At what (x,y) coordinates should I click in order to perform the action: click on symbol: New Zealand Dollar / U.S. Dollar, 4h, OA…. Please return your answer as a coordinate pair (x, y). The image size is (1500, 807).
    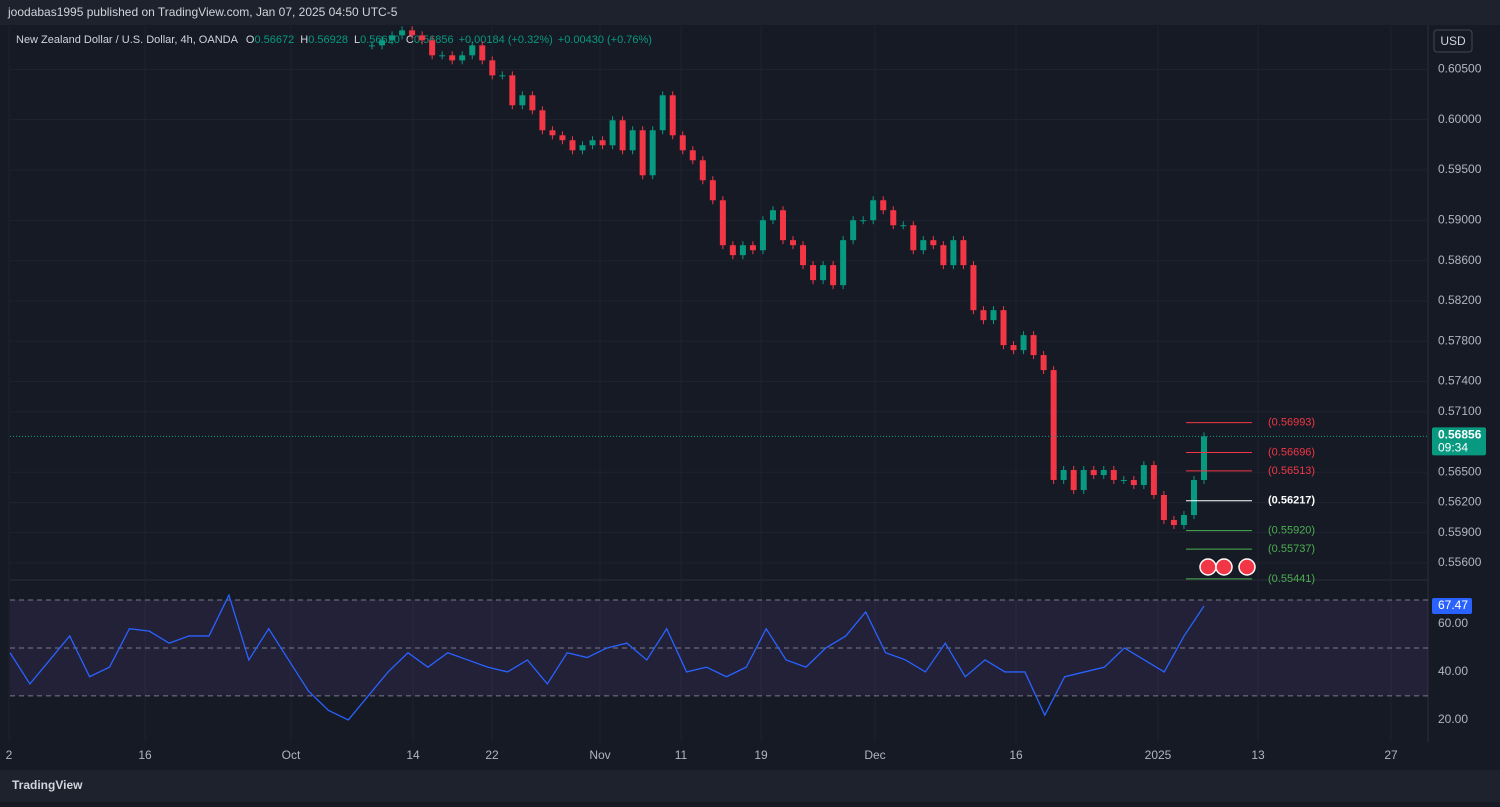
    Looking at the image, I should click on (127, 40).